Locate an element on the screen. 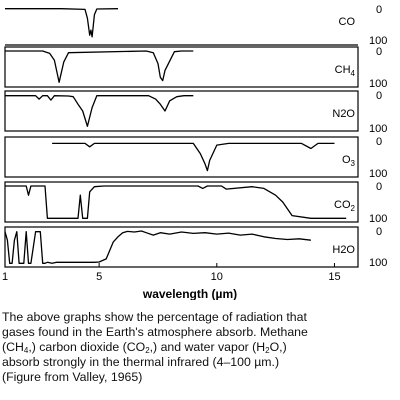 This screenshot has height=400, width=400. caption-sub-h2o: 2 is located at coordinates (267, 350).